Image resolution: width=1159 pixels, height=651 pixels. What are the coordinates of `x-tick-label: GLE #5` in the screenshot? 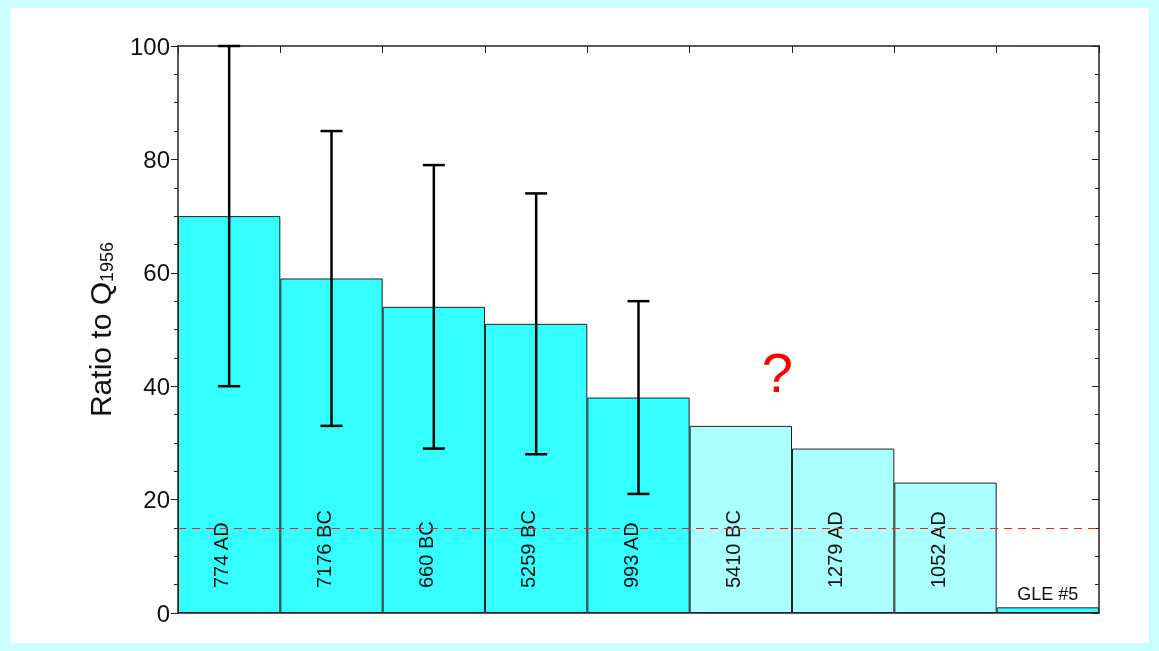 It's located at (1048, 594).